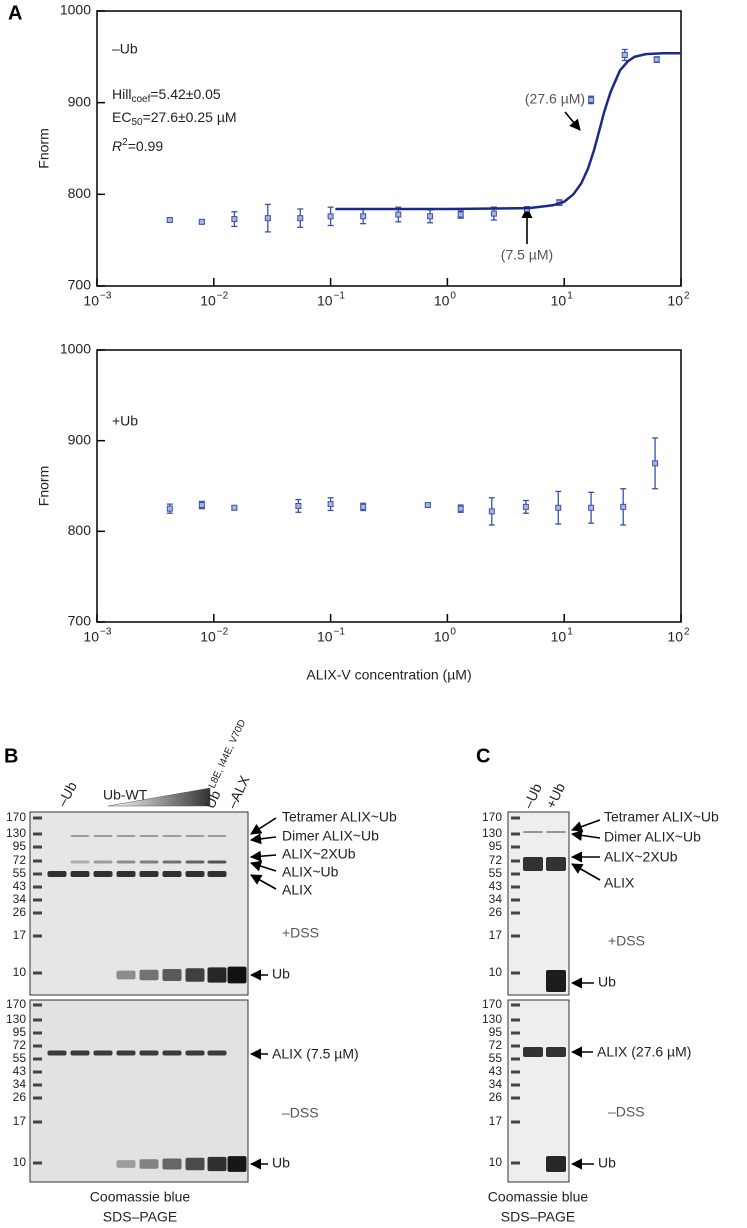 This screenshot has height=1228, width=747. What do you see at coordinates (607, 1163) in the screenshot?
I see `band-label: Ub` at bounding box center [607, 1163].